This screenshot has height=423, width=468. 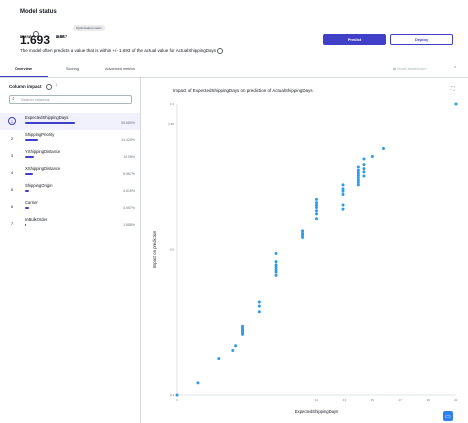 I want to click on impact-percent: 8.967%, so click(x=129, y=174).